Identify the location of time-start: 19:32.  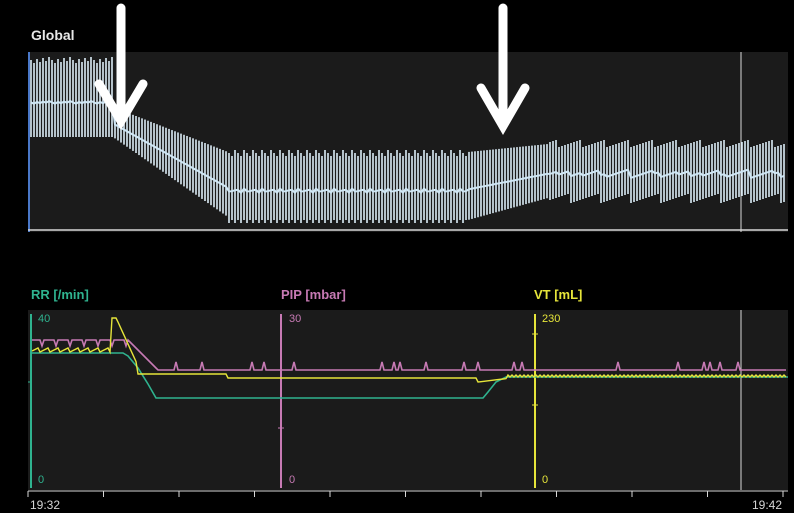
(45, 505).